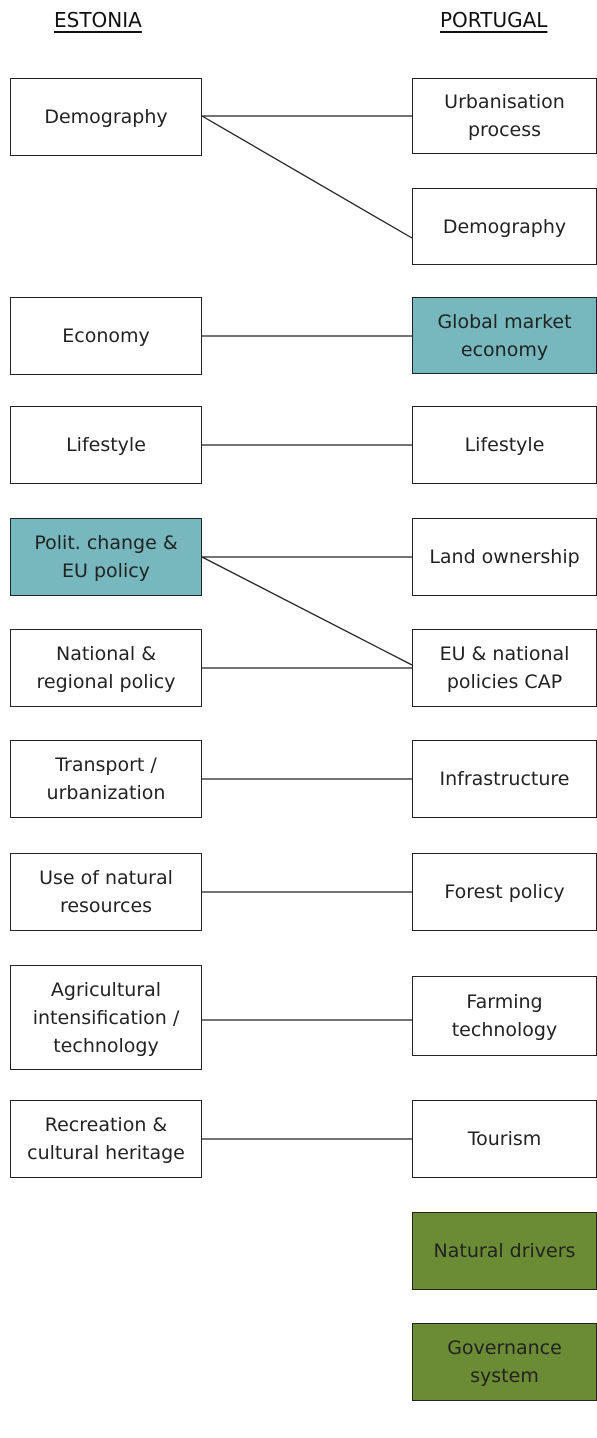 The image size is (597, 1438). I want to click on node: Land ownership, so click(504, 557).